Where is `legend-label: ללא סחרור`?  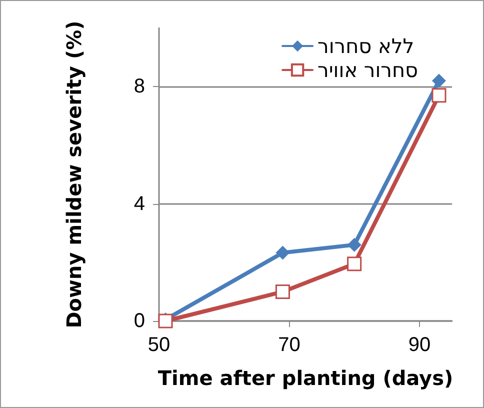
legend-label: ללא סחרור is located at coordinates (366, 46).